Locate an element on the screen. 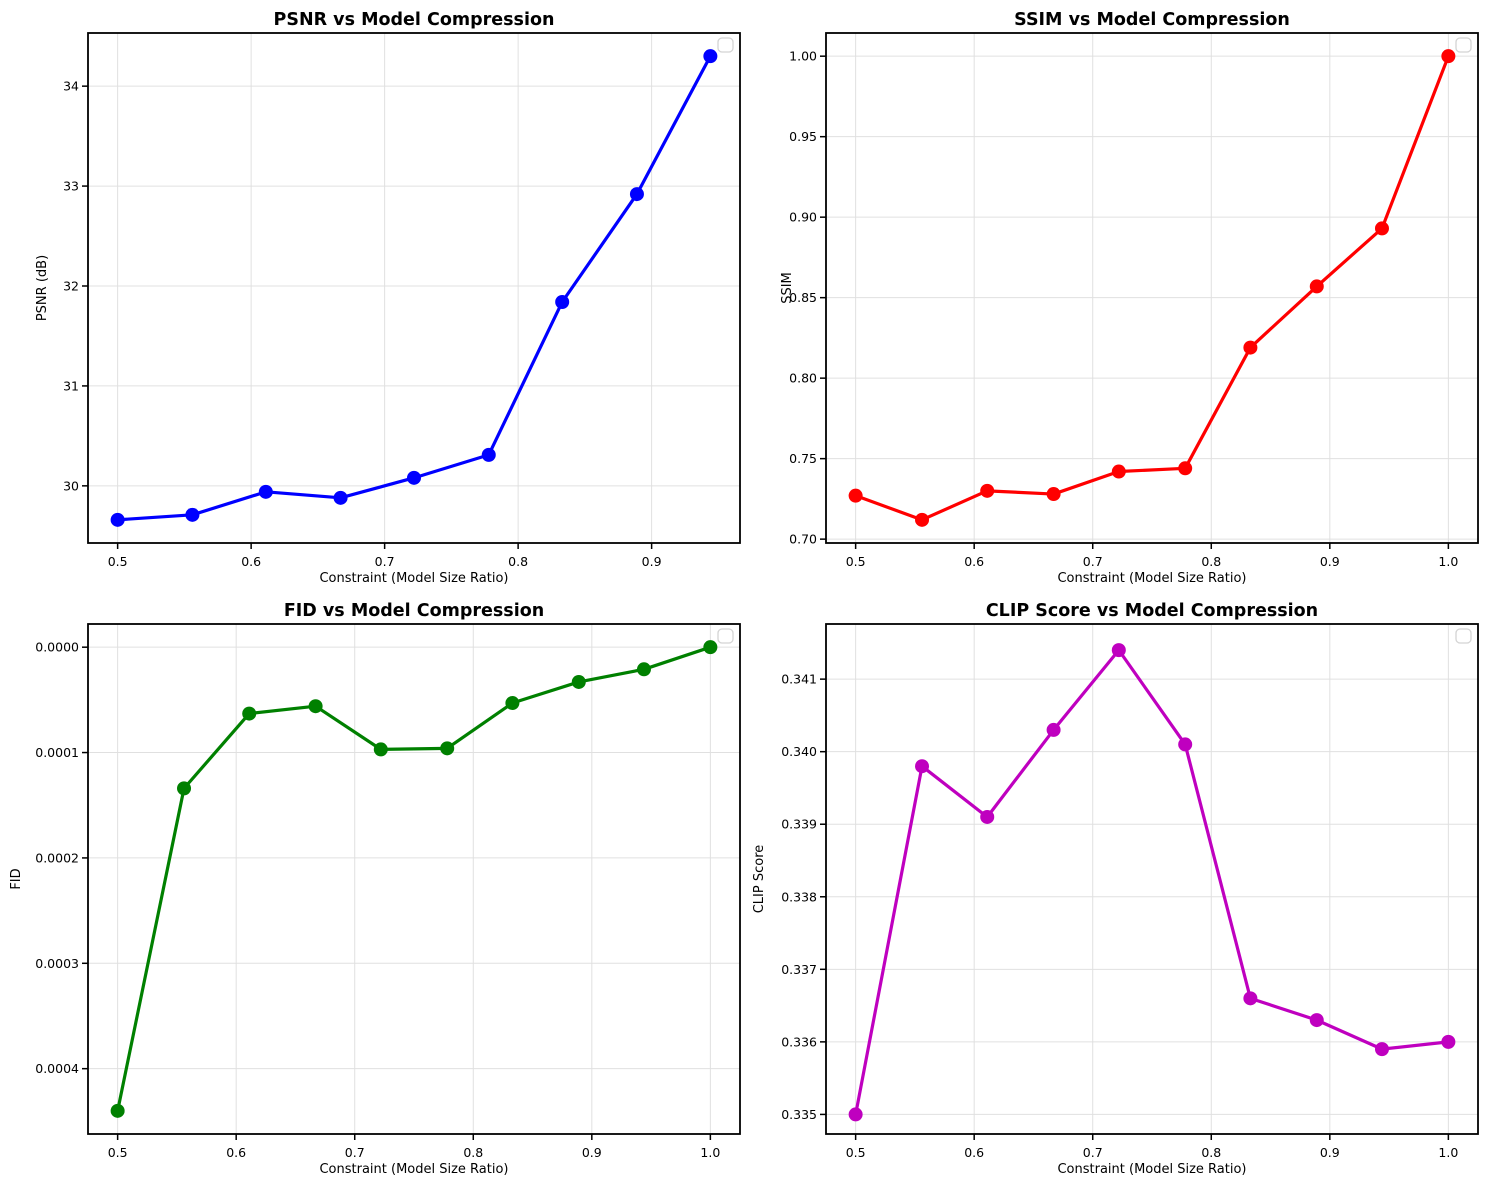 Image resolution: width=1490 pixels, height=1190 pixels. y-tick-label: 0.336 is located at coordinates (799, 1041).